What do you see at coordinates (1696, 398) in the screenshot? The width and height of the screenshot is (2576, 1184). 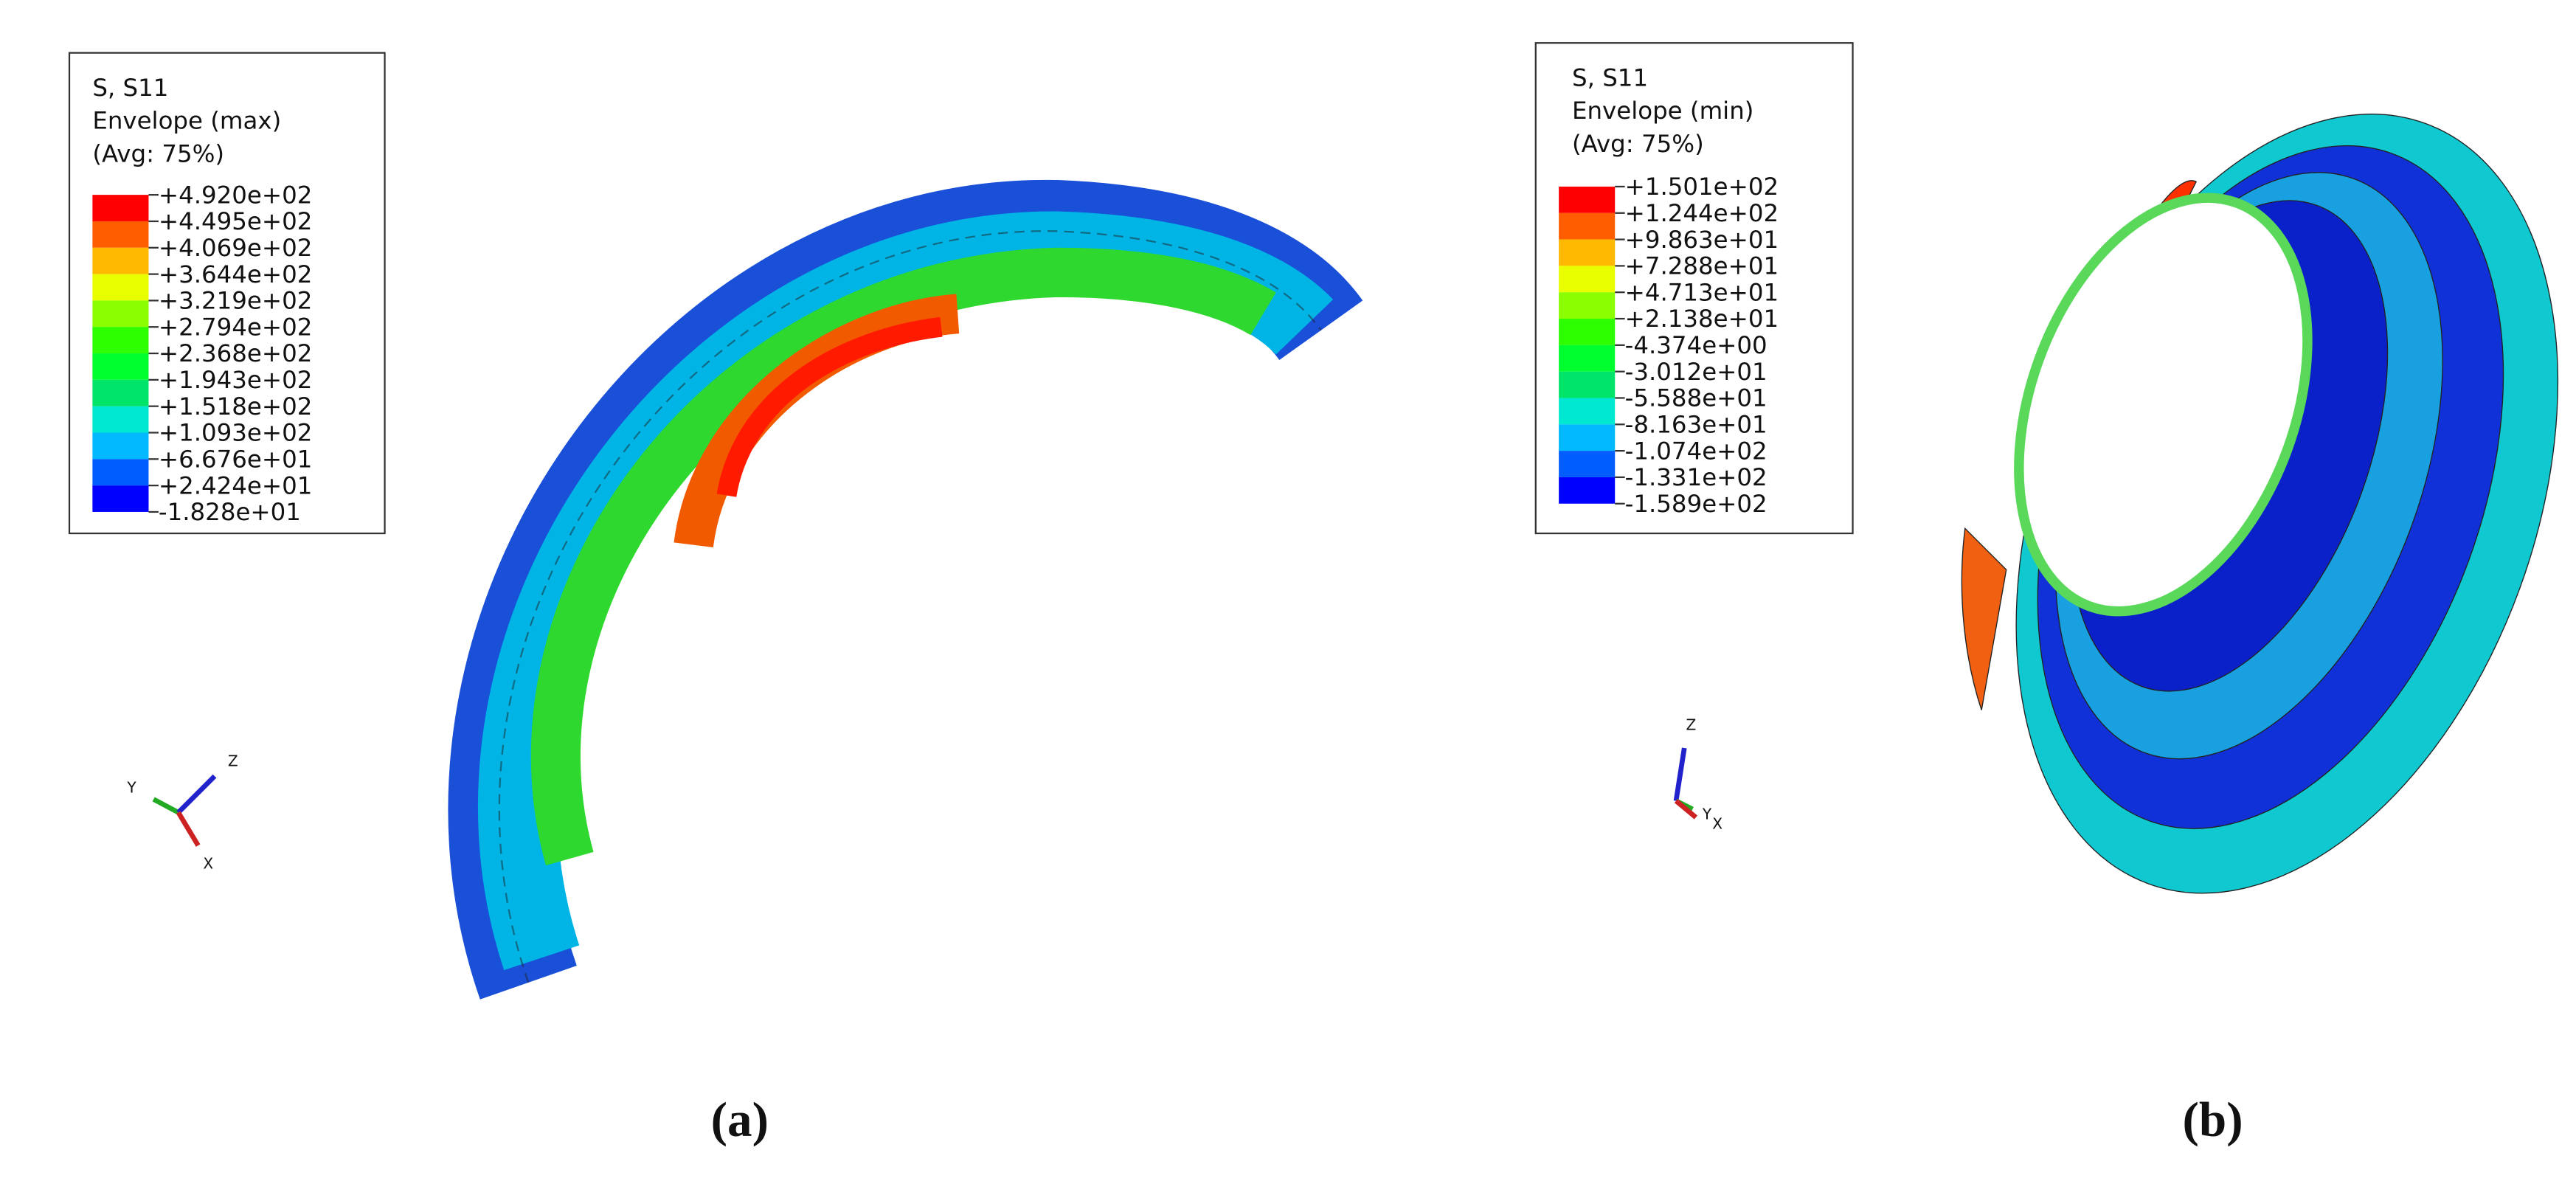 I see `legend-label: -5.588e+01` at bounding box center [1696, 398].